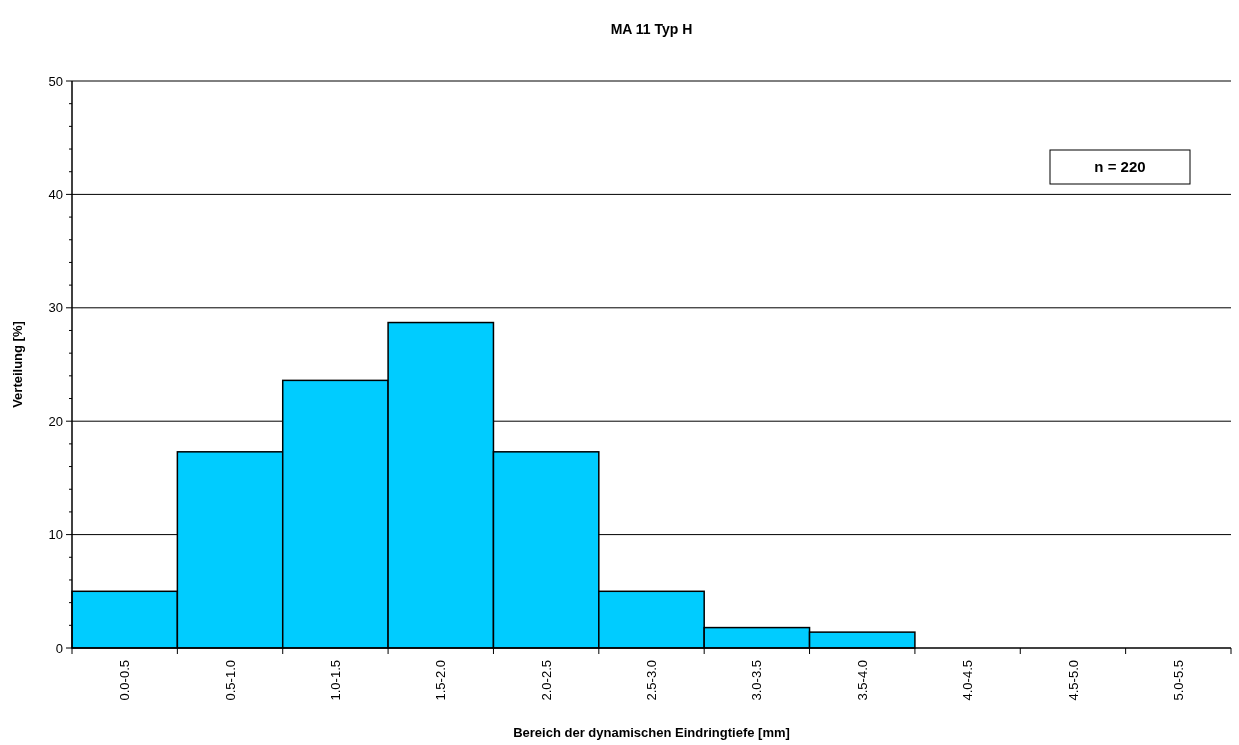 This screenshot has height=745, width=1239. What do you see at coordinates (757, 680) in the screenshot?
I see `x-tick-label: 3.0-3.5` at bounding box center [757, 680].